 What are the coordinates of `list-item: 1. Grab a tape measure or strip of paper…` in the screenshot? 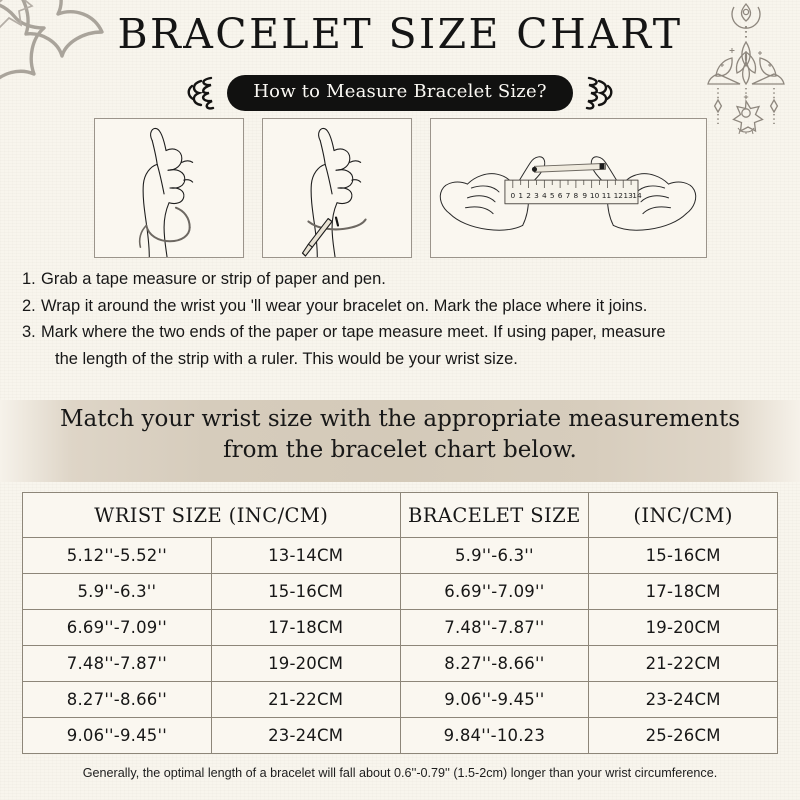 It's located at (404, 279).